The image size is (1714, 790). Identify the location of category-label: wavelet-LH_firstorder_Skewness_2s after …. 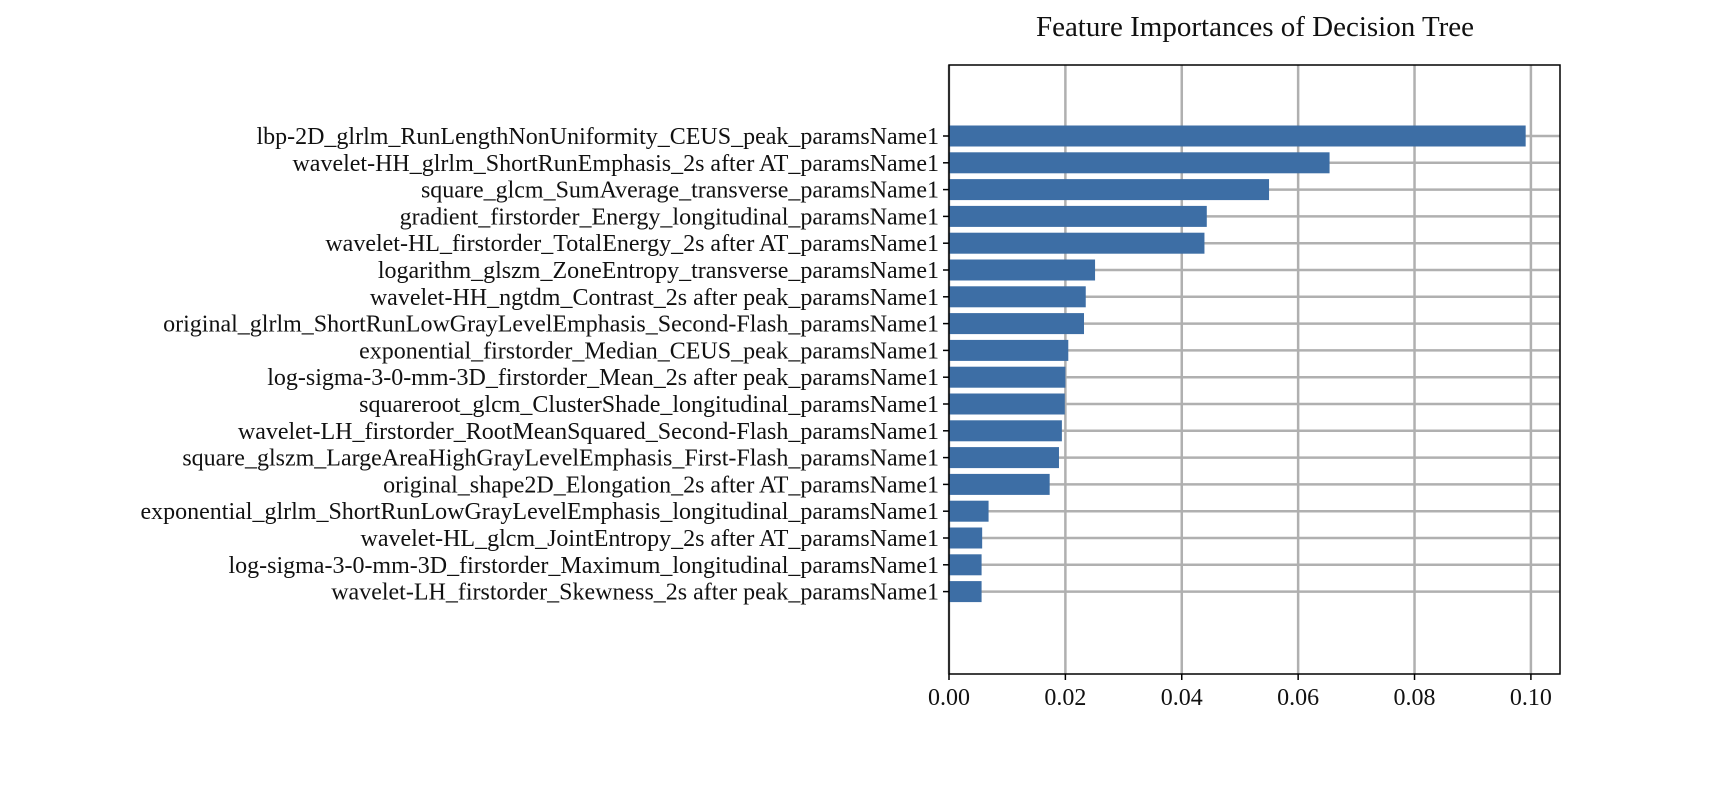
(635, 593).